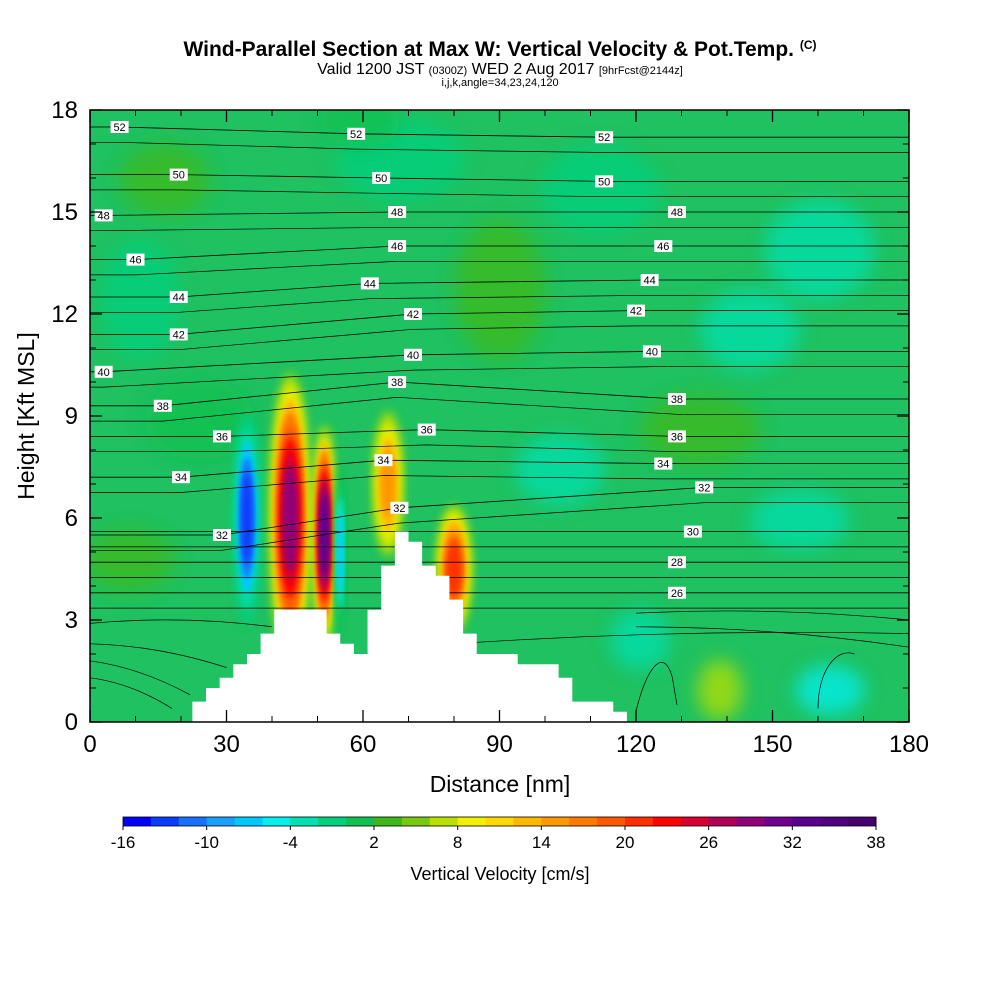 The height and width of the screenshot is (1000, 1000). I want to click on contour-label: 44, so click(369, 283).